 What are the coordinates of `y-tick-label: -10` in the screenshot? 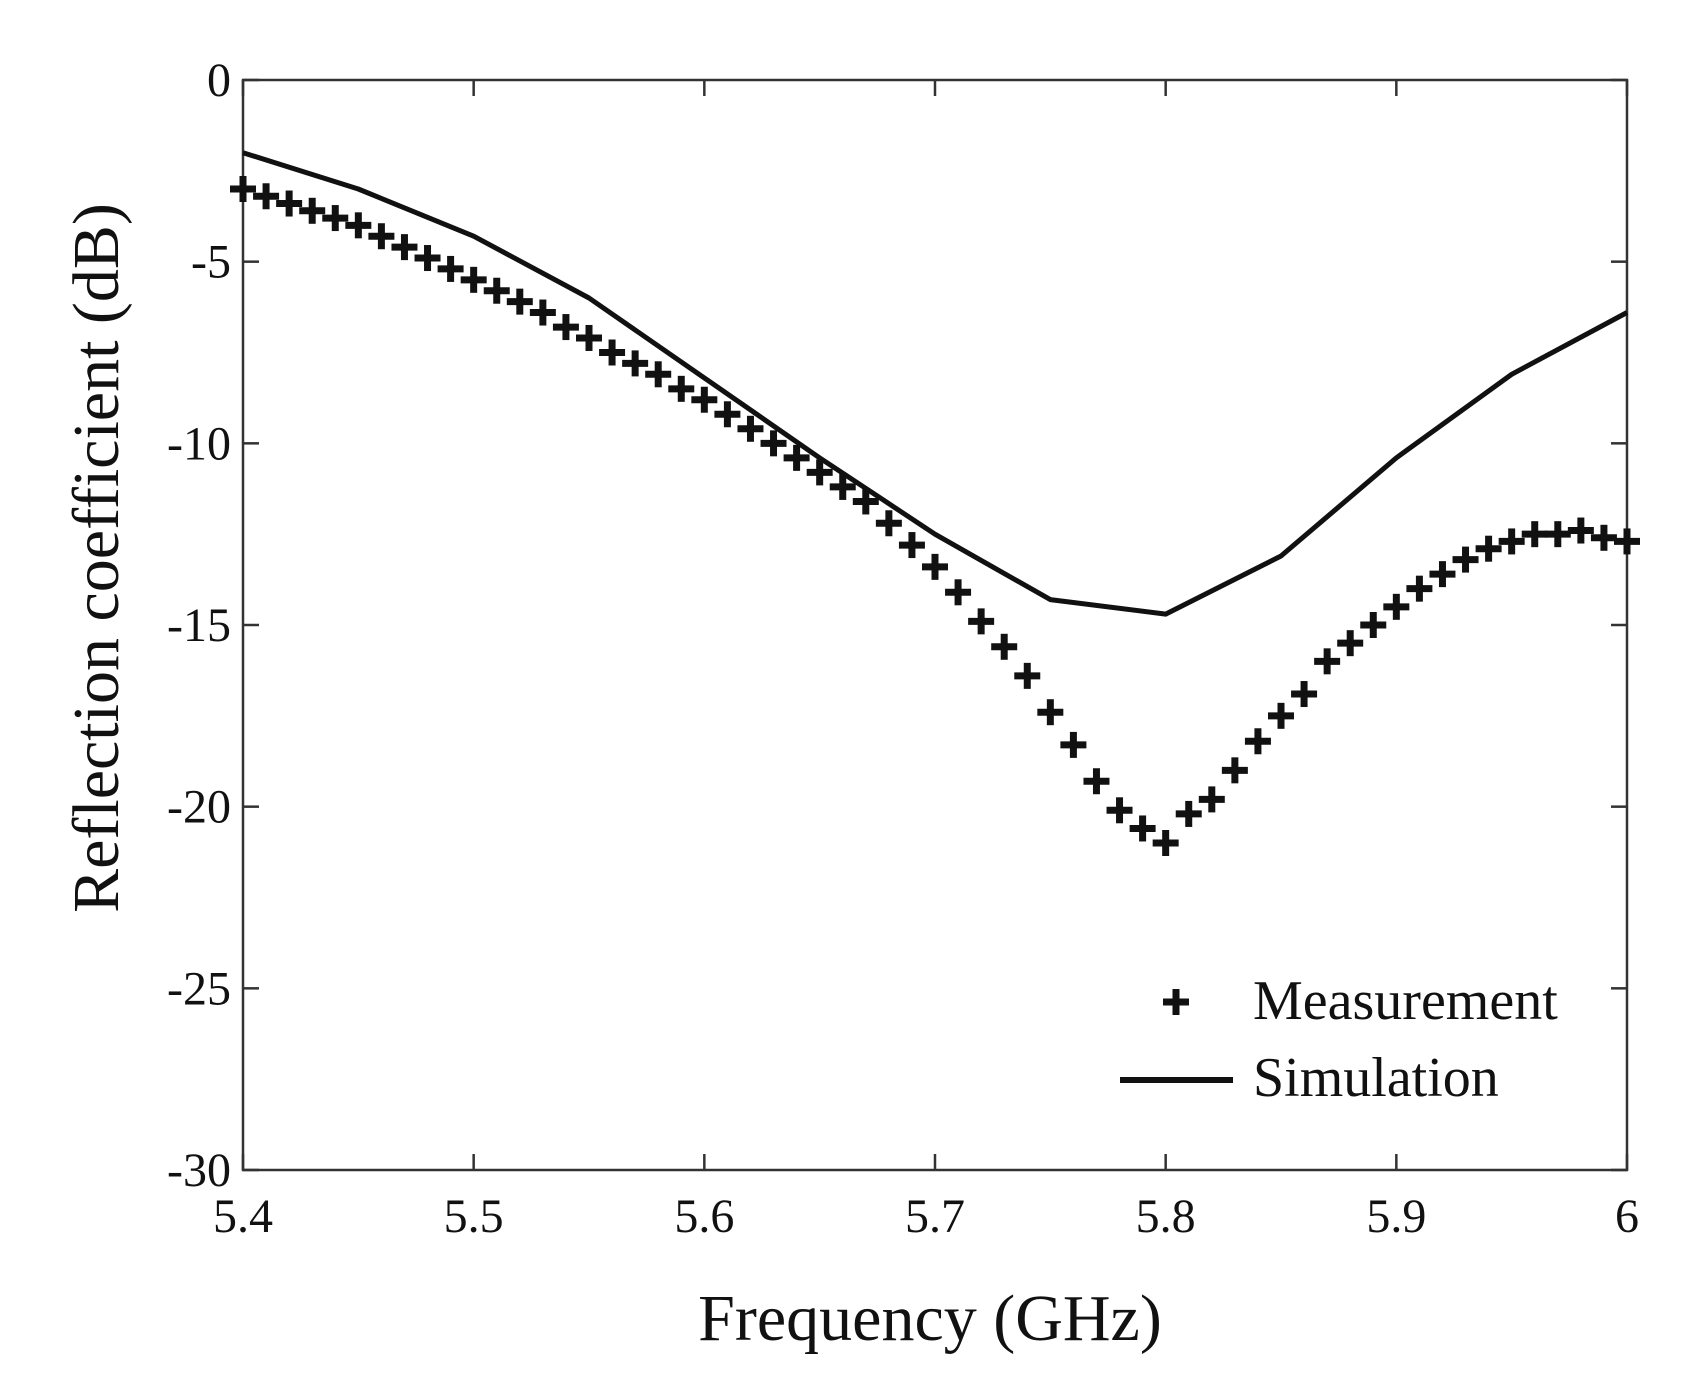 It's located at (199, 443).